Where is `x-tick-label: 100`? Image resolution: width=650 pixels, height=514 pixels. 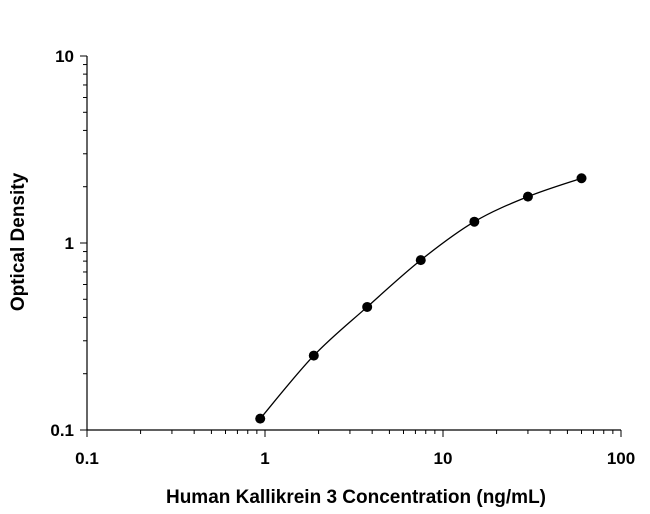 x-tick-label: 100 is located at coordinates (621, 458).